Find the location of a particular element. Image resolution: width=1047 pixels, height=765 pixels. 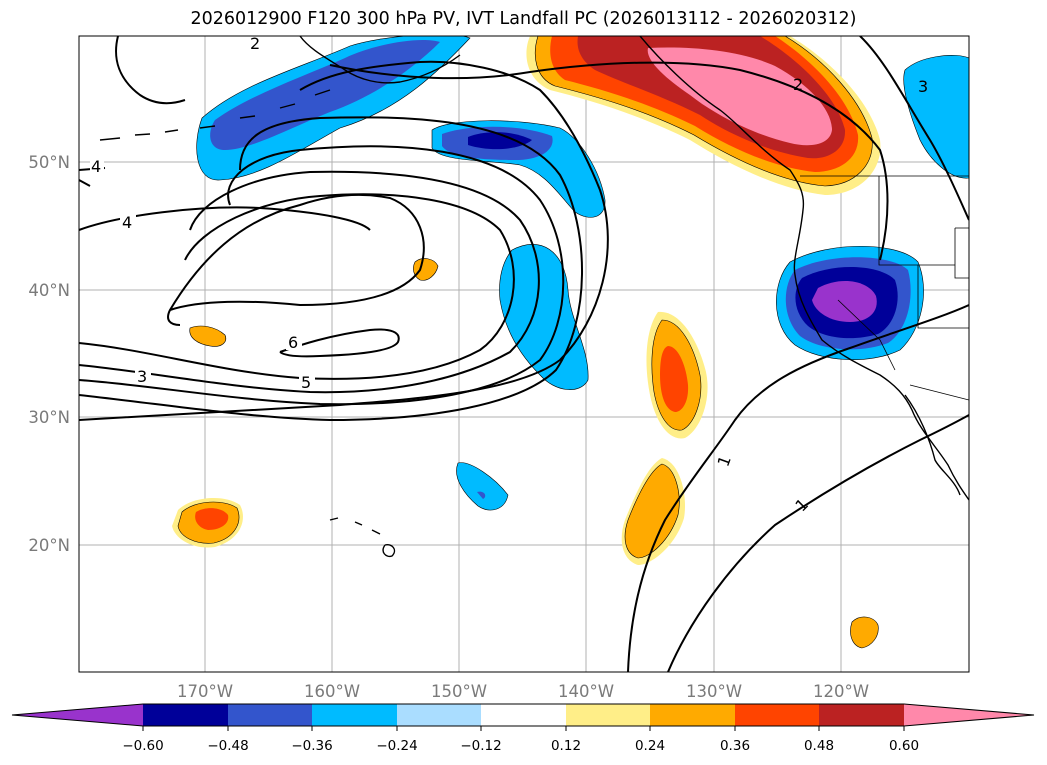

lon-label: 130°W is located at coordinates (714, 691).